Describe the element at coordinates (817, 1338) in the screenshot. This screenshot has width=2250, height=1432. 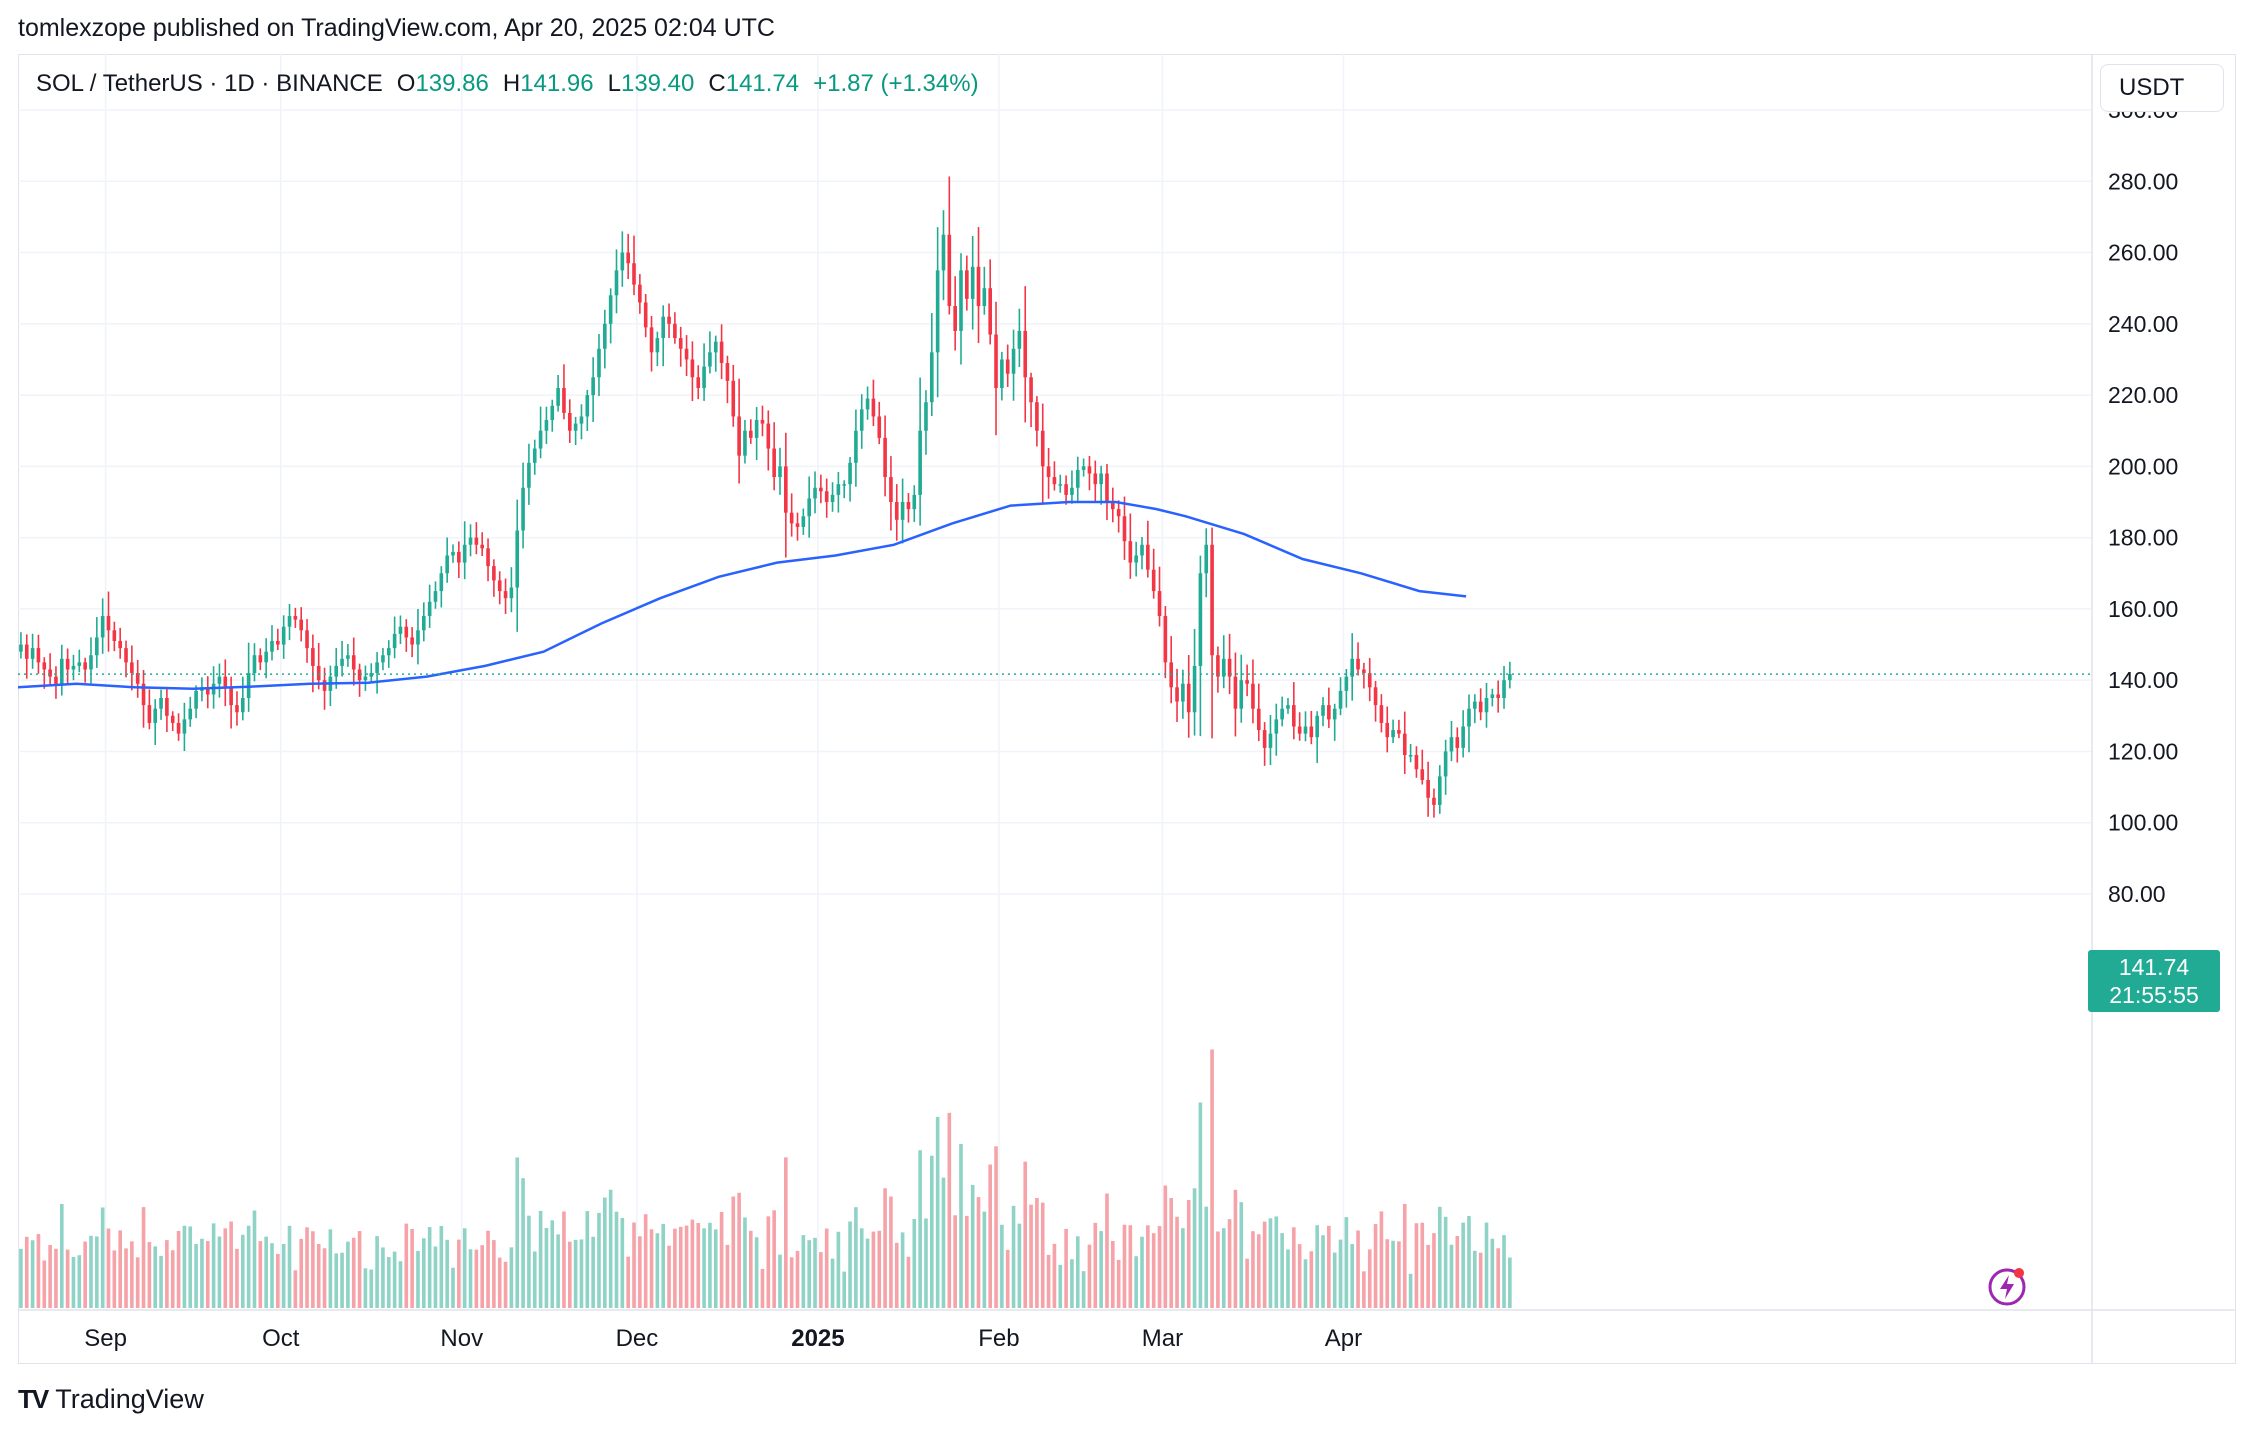
I see `time-tick-label: 2025` at that location.